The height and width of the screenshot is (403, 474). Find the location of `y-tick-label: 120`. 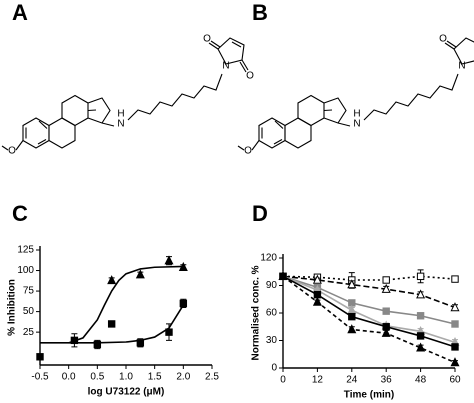

y-tick-label: 120 is located at coordinates (268, 258).